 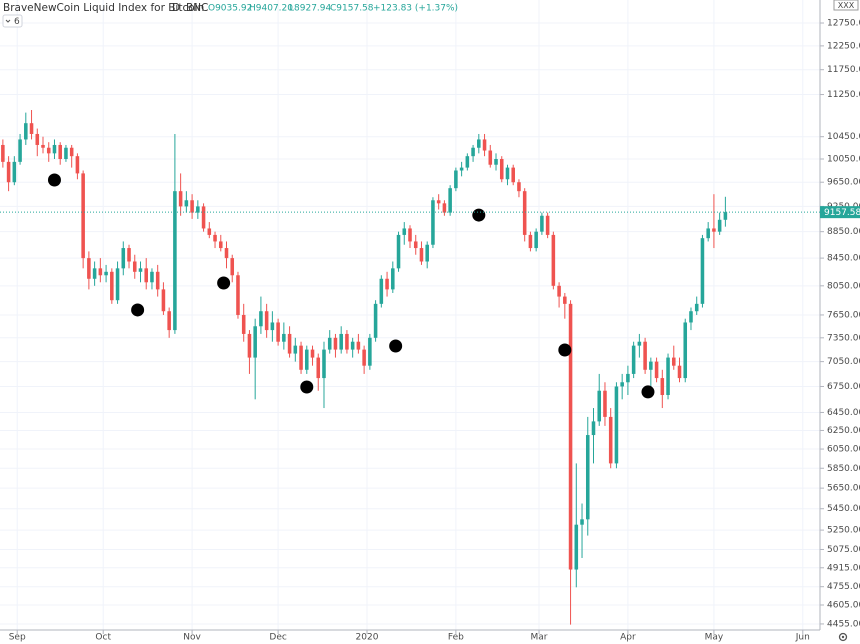 What do you see at coordinates (843, 489) in the screenshot?
I see `y-tick-label: 5650.00` at bounding box center [843, 489].